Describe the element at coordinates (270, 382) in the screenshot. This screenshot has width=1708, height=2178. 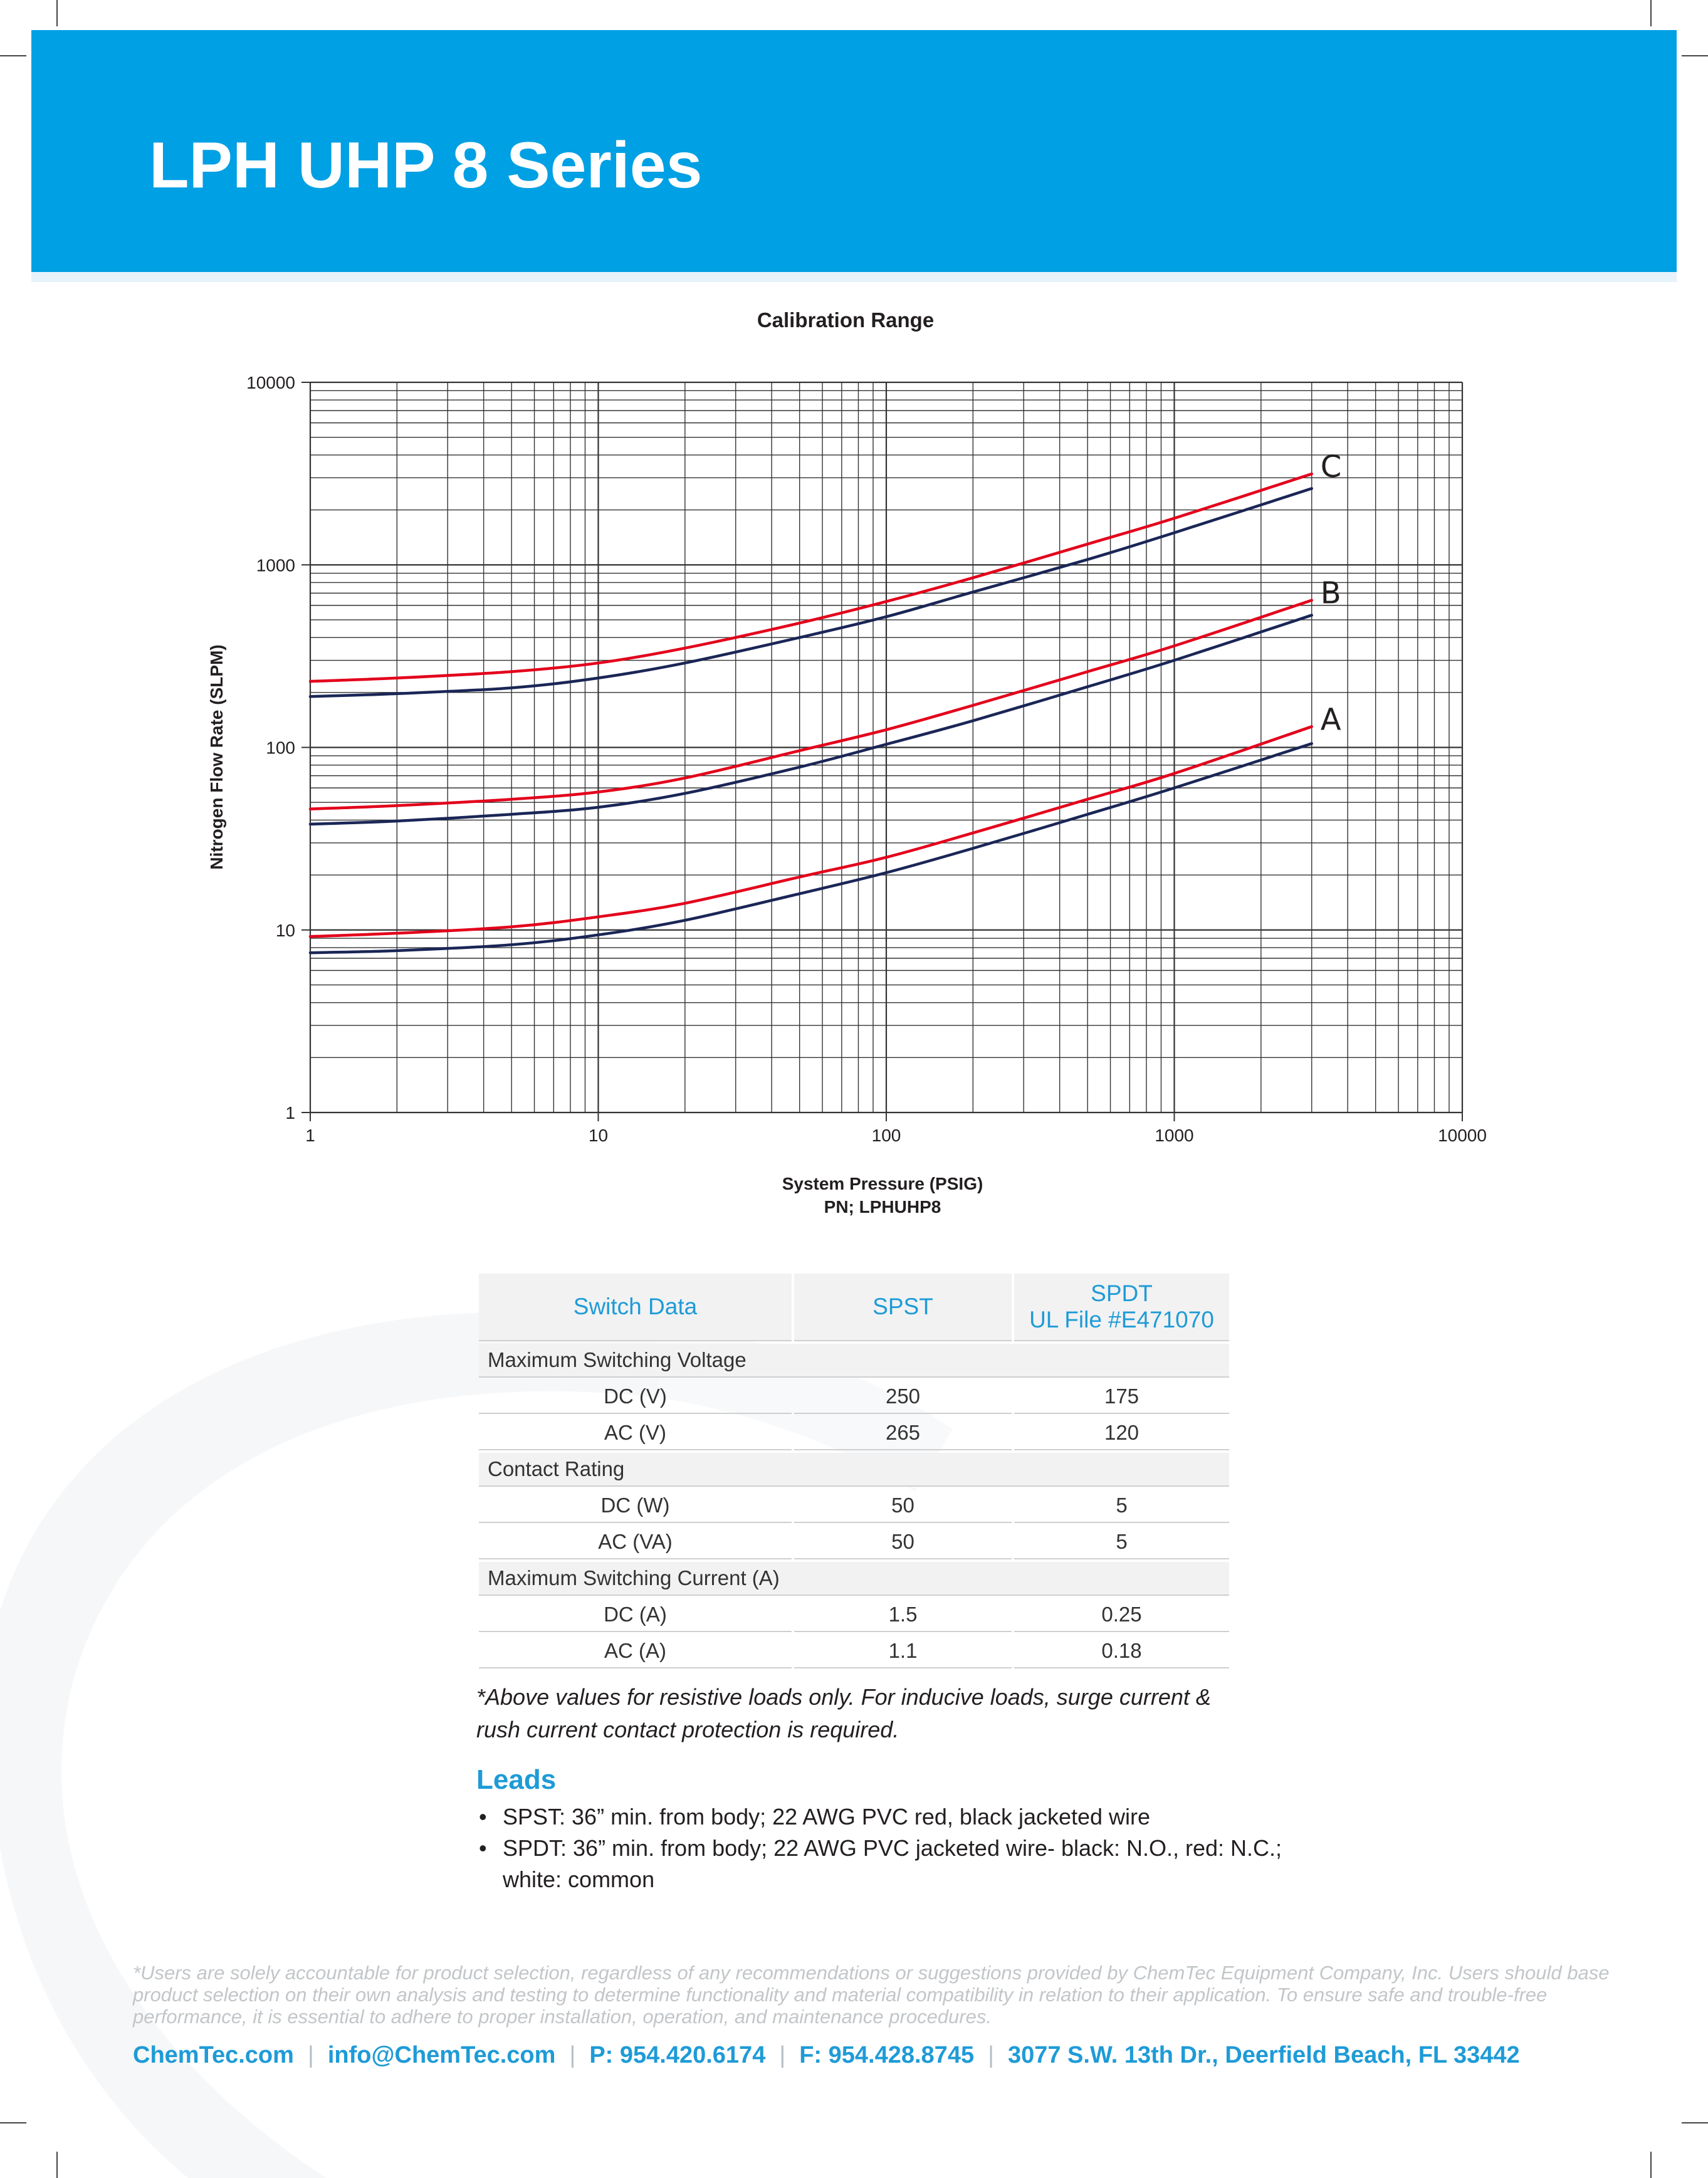
I see `y-tick-label: 10000` at that location.